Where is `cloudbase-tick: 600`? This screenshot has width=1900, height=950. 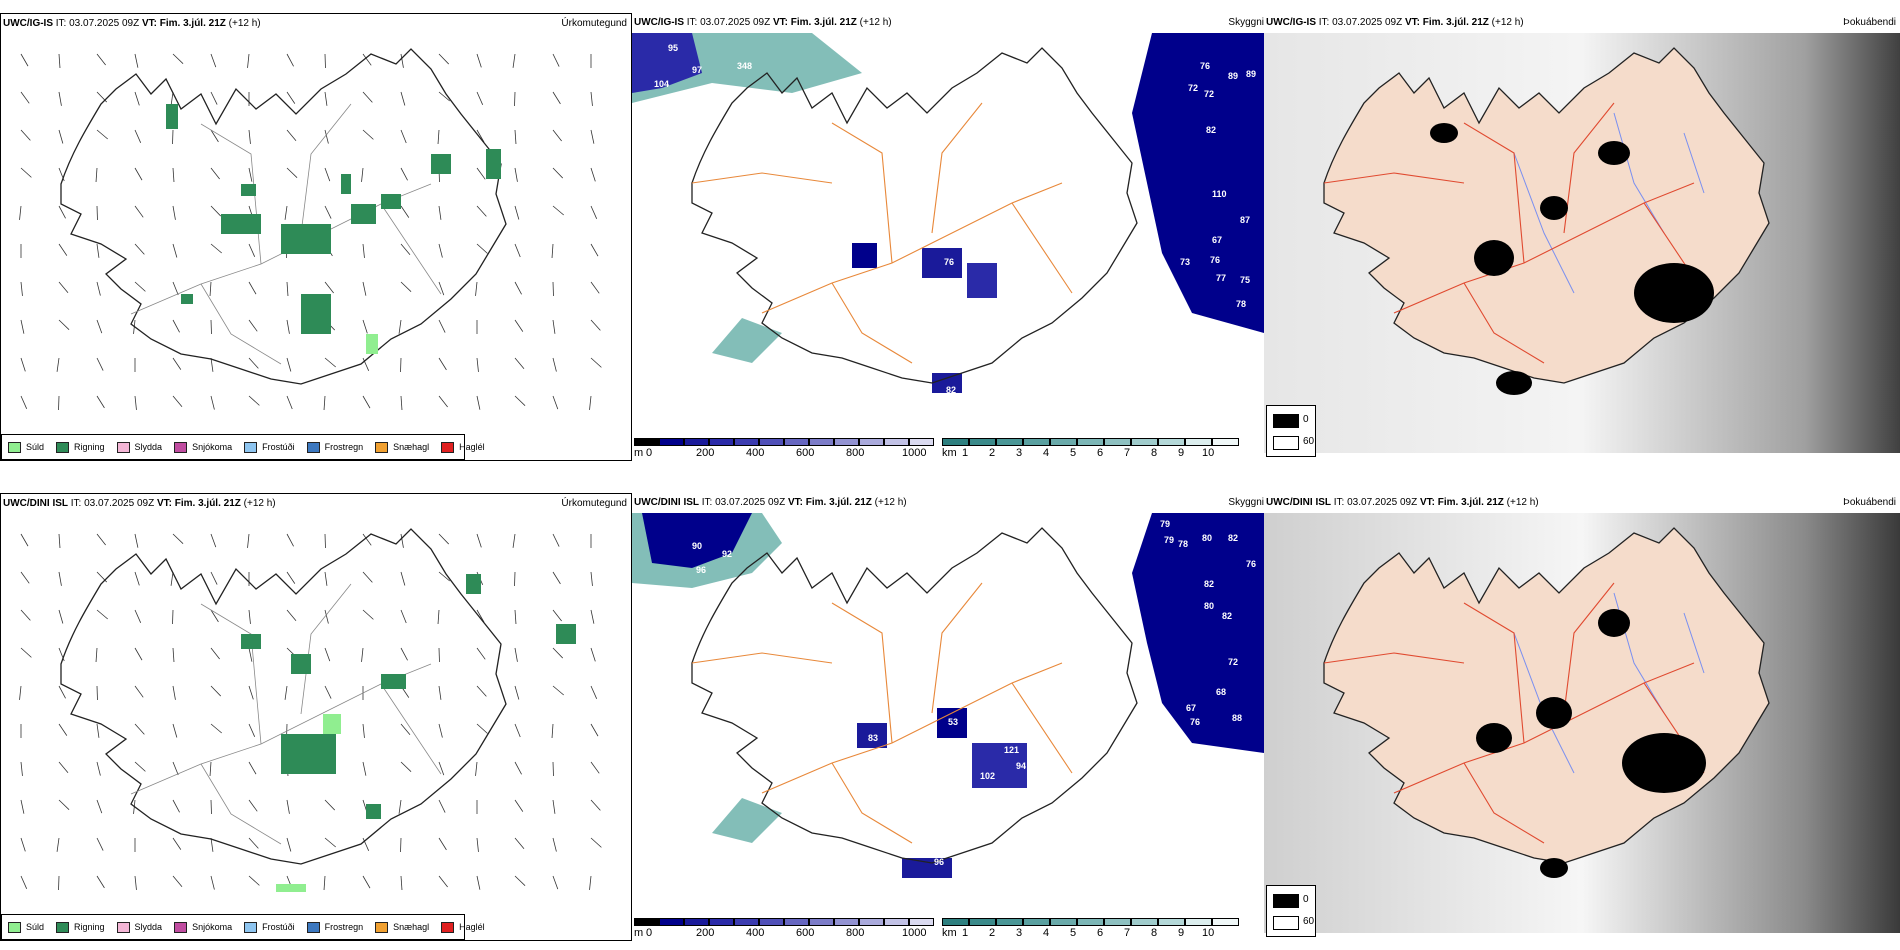 cloudbase-tick: 600 is located at coordinates (805, 933).